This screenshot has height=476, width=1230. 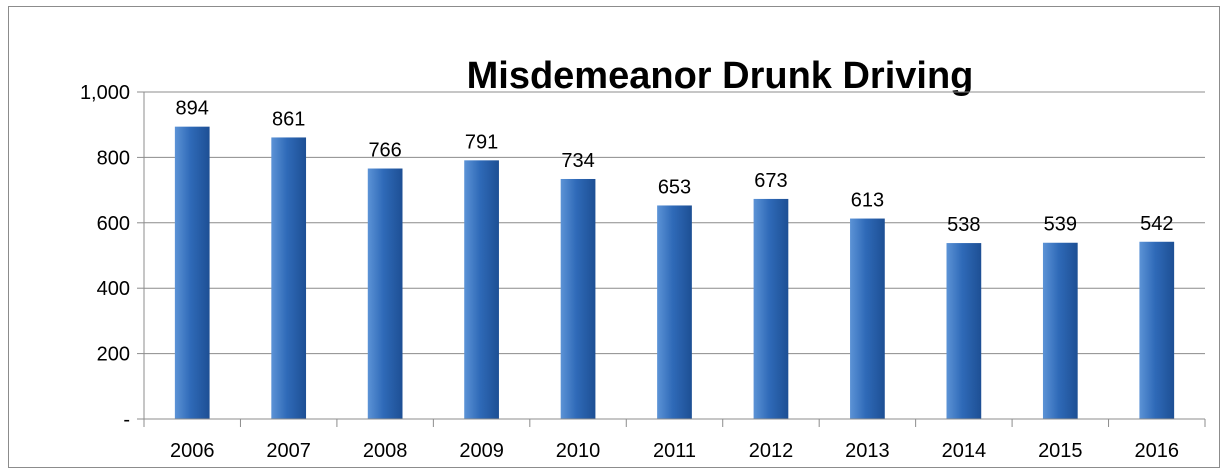 What do you see at coordinates (113, 355) in the screenshot?
I see `y-tick-label: 200` at bounding box center [113, 355].